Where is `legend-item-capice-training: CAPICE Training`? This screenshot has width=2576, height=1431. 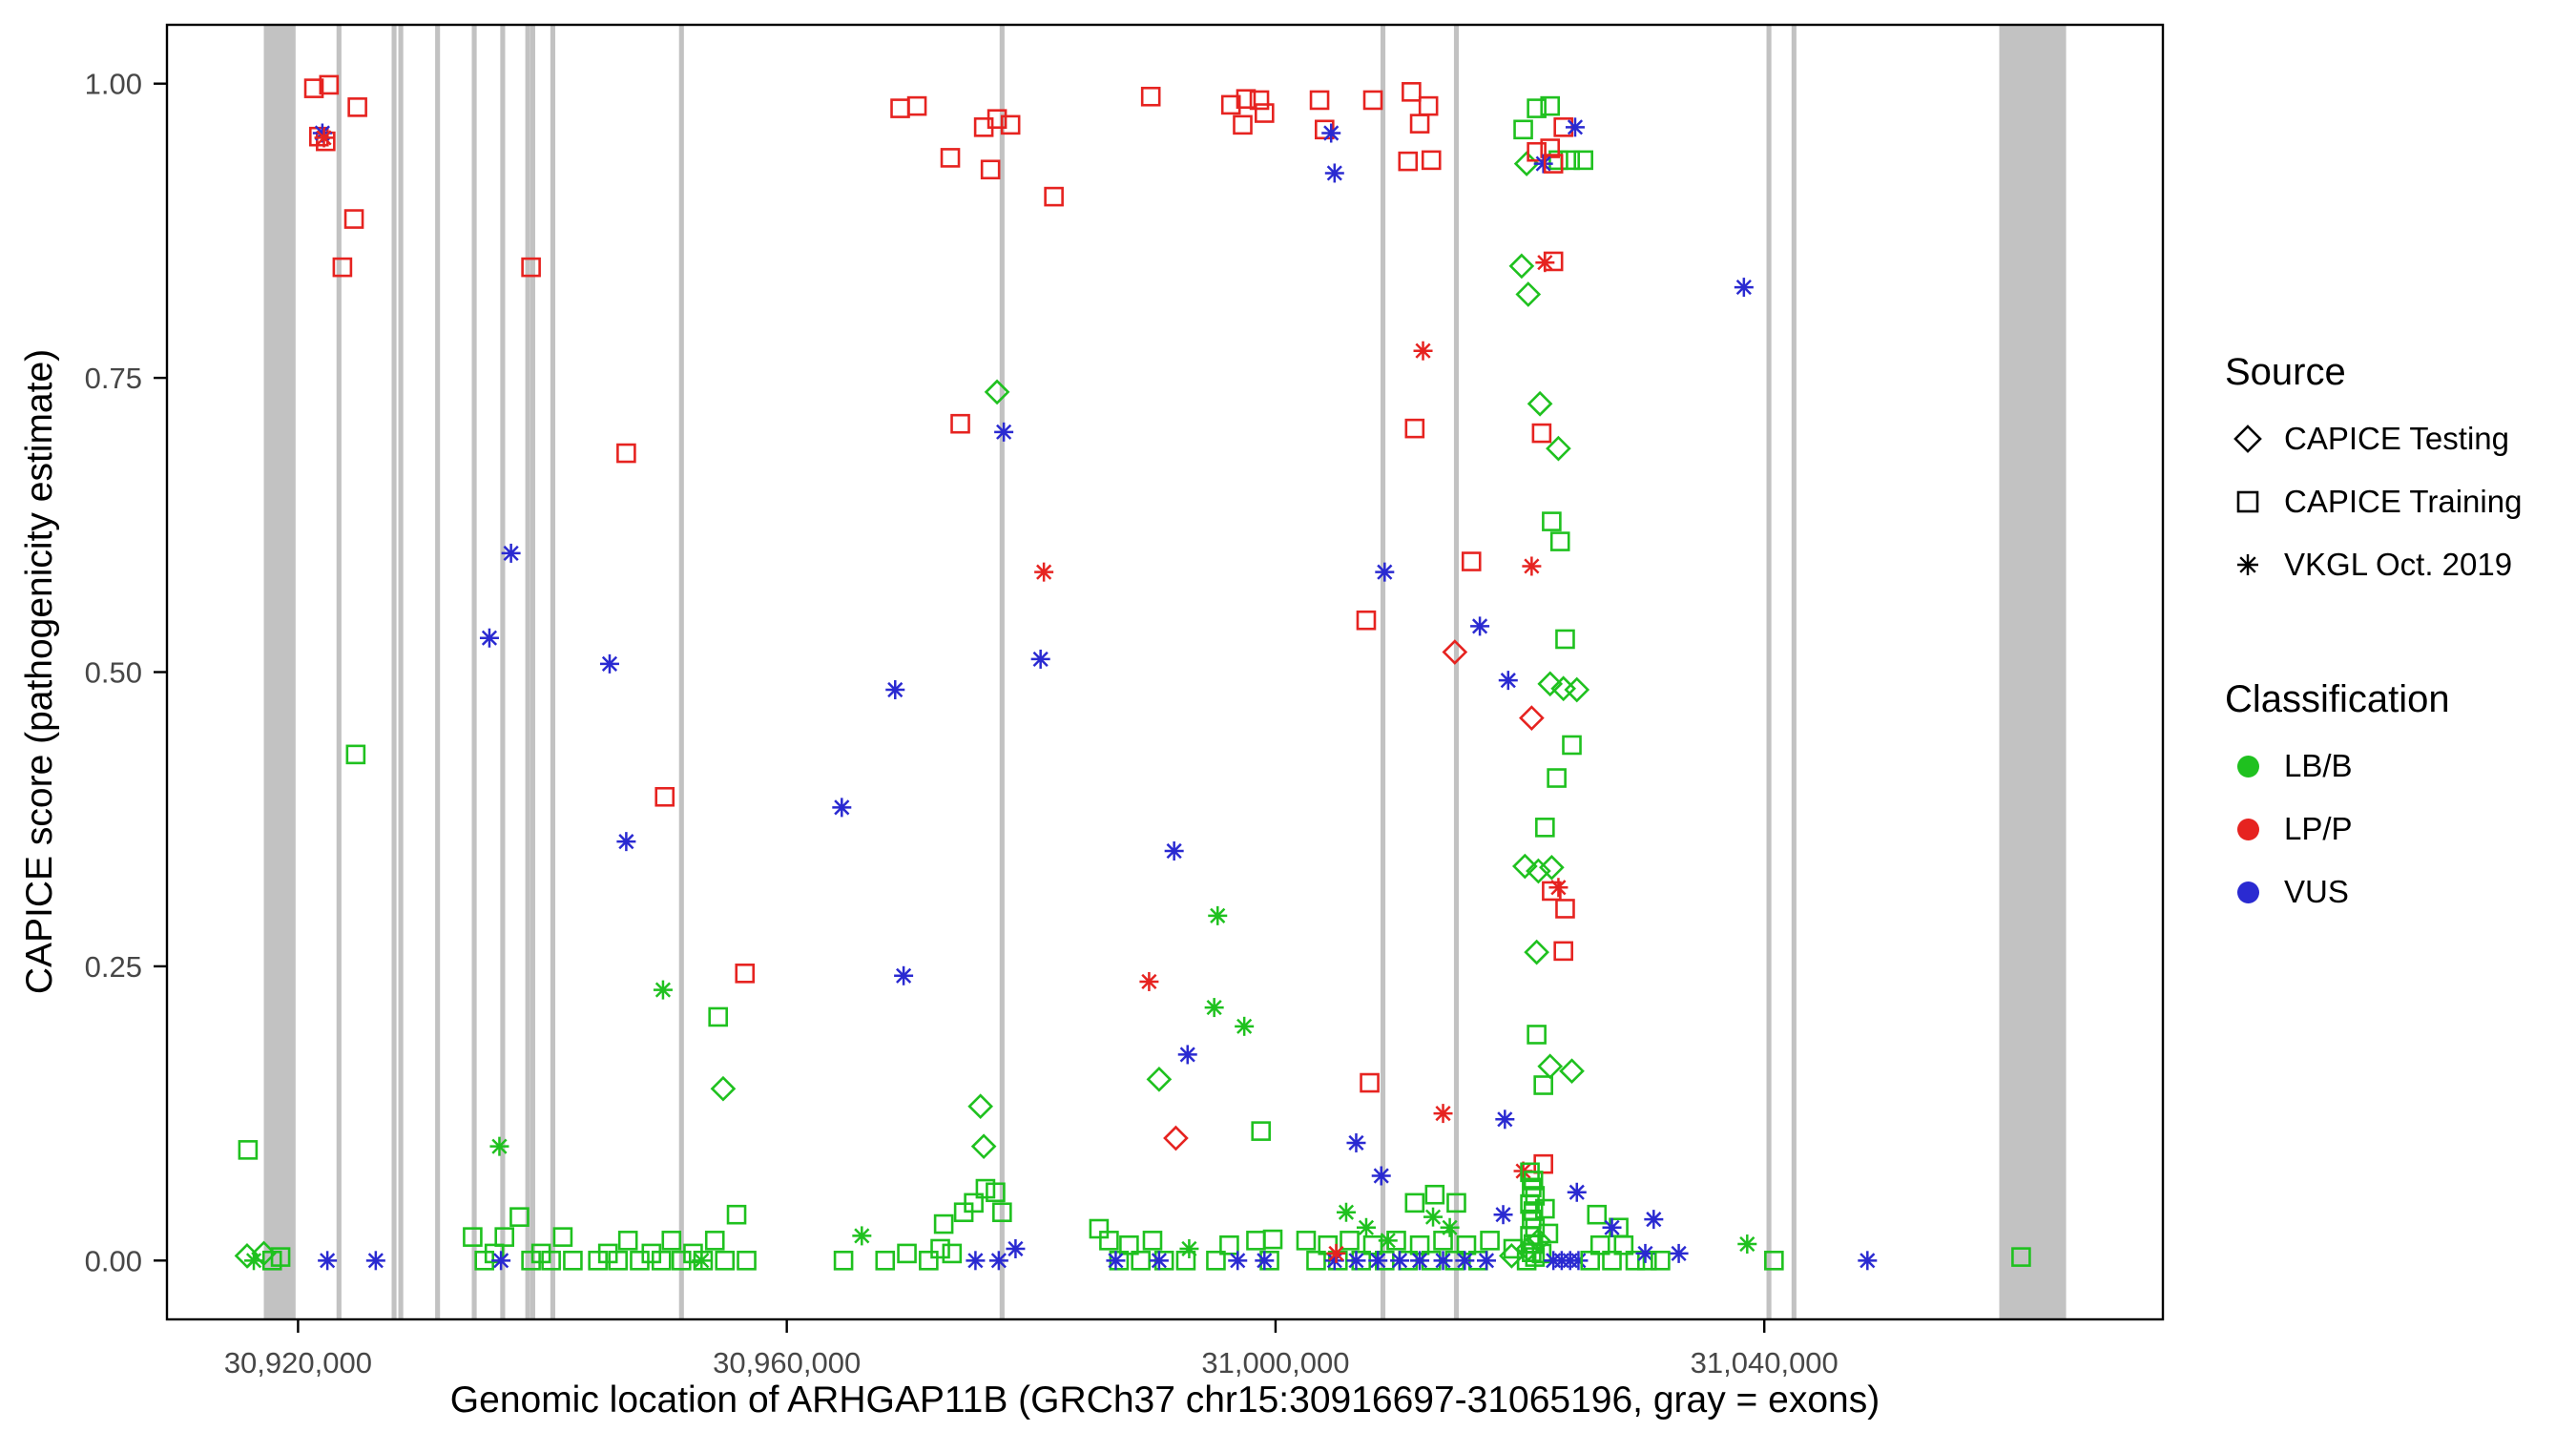
legend-item-capice-training: CAPICE Training is located at coordinates (2373, 502).